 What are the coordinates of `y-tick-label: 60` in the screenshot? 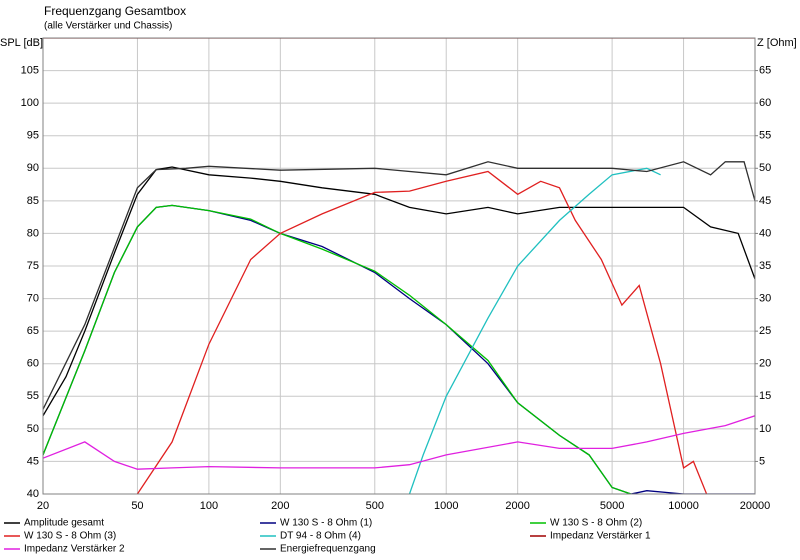 It's located at (33, 364).